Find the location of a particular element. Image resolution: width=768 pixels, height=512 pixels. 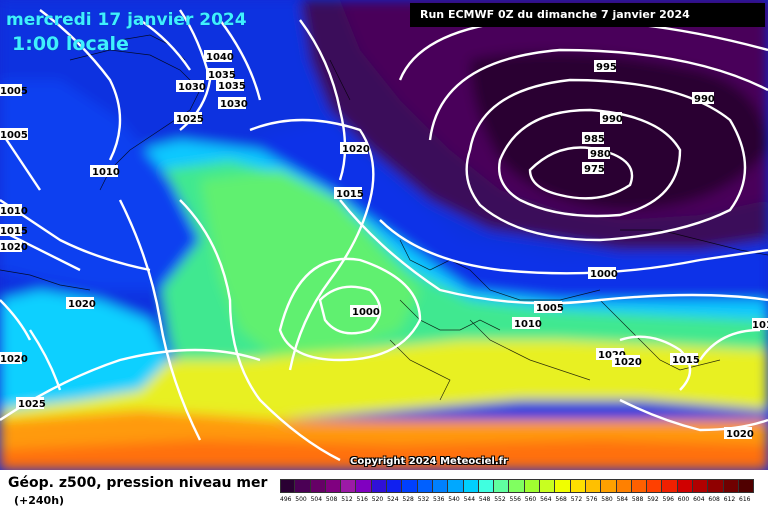

isobar-label: 980 is located at coordinates (599, 153).